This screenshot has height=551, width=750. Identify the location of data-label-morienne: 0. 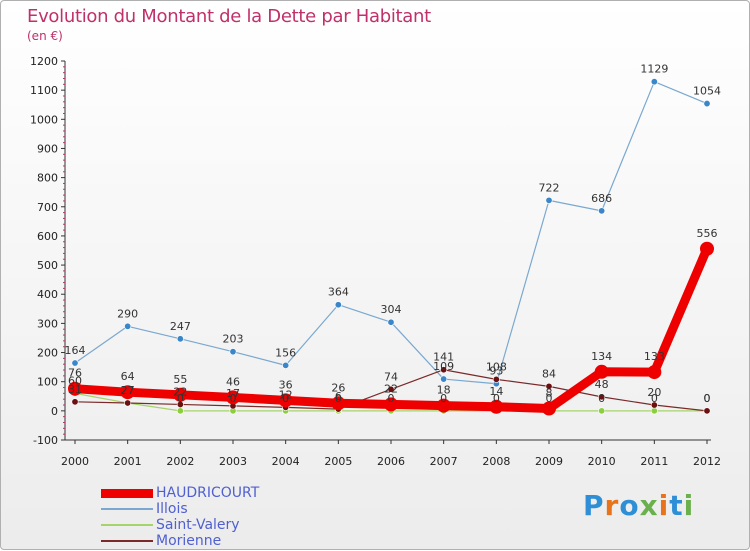
(707, 398).